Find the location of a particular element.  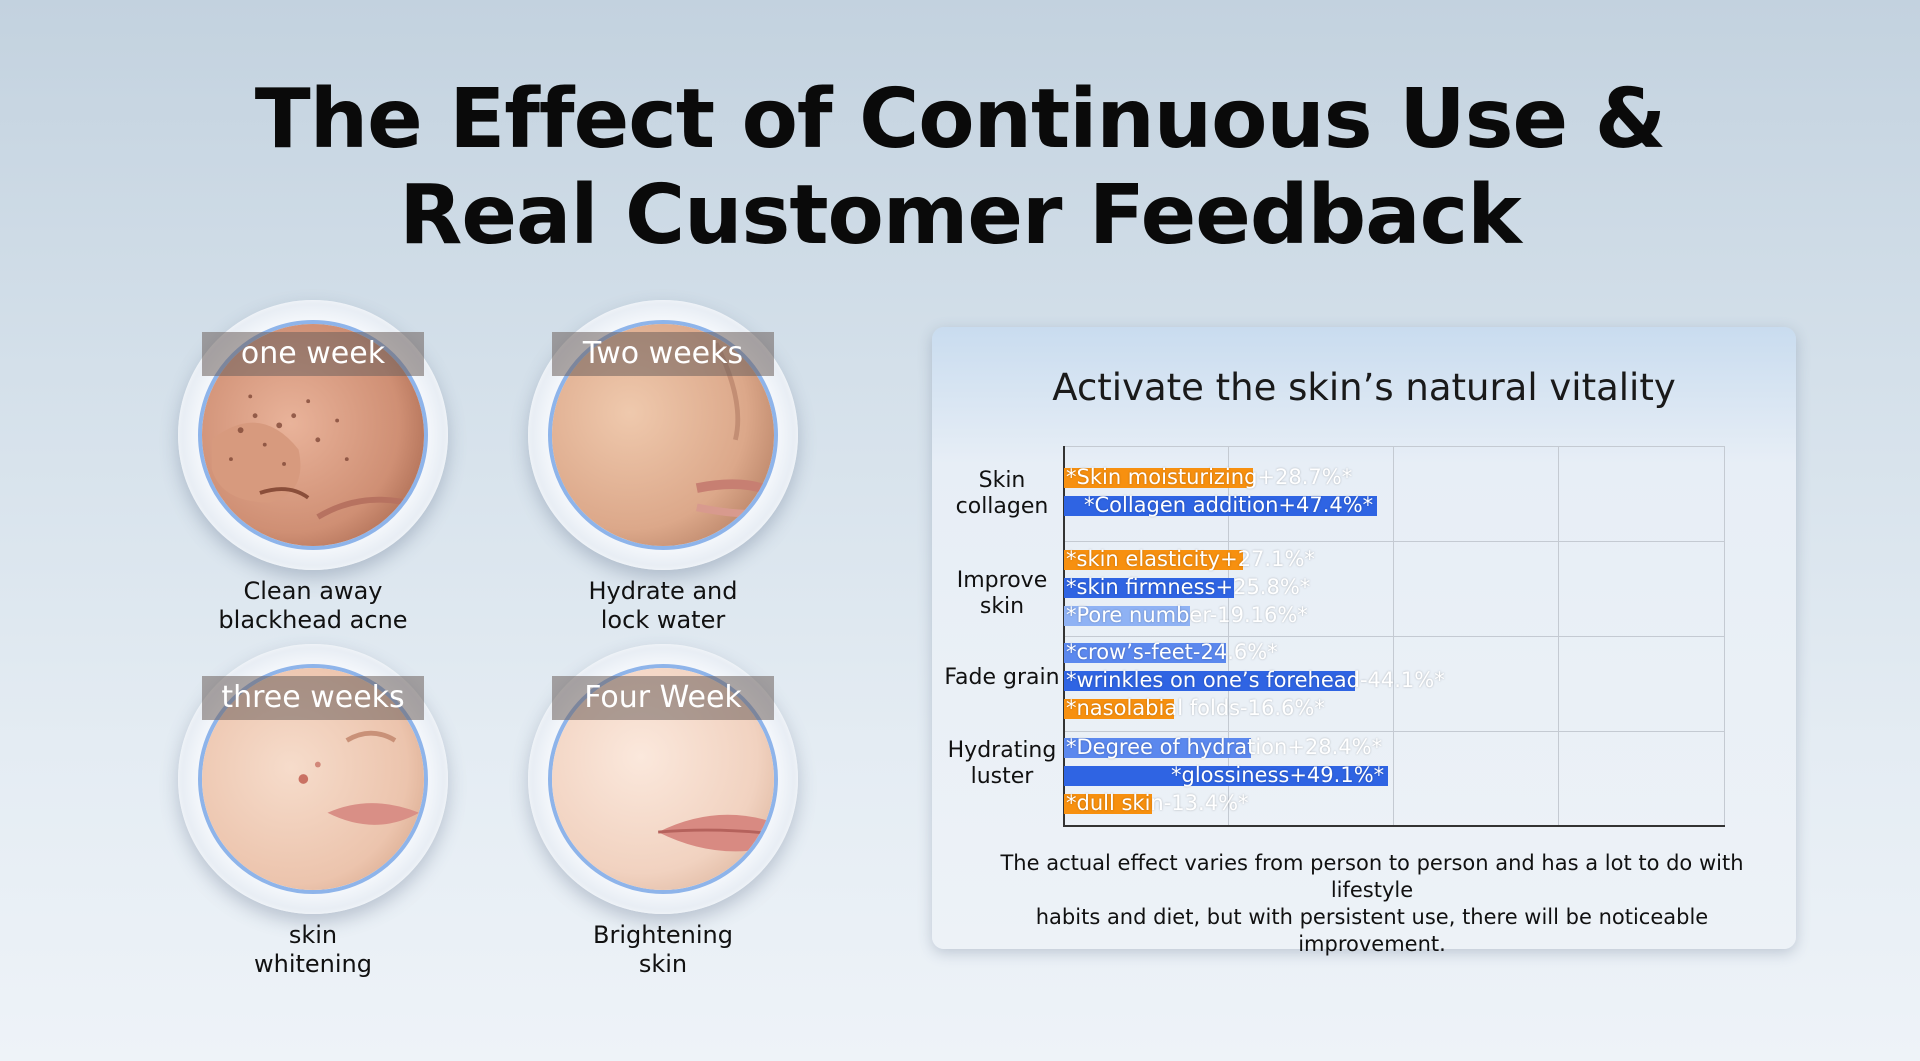

category-label-skin-collagen: Skin collagen is located at coordinates (1002, 494).